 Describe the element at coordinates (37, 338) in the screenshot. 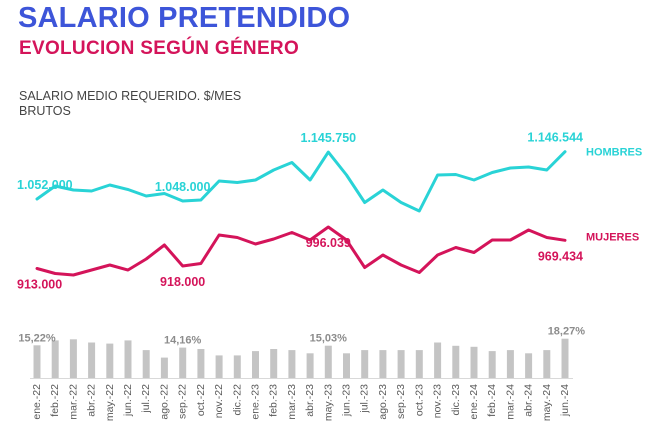

I see `bar-data-label: 15,22%` at that location.